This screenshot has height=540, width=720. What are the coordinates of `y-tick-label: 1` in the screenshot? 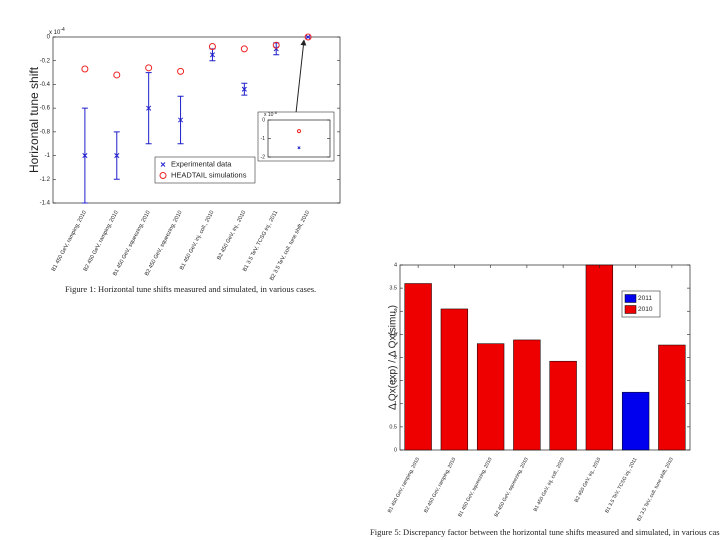 It's located at (395, 404).